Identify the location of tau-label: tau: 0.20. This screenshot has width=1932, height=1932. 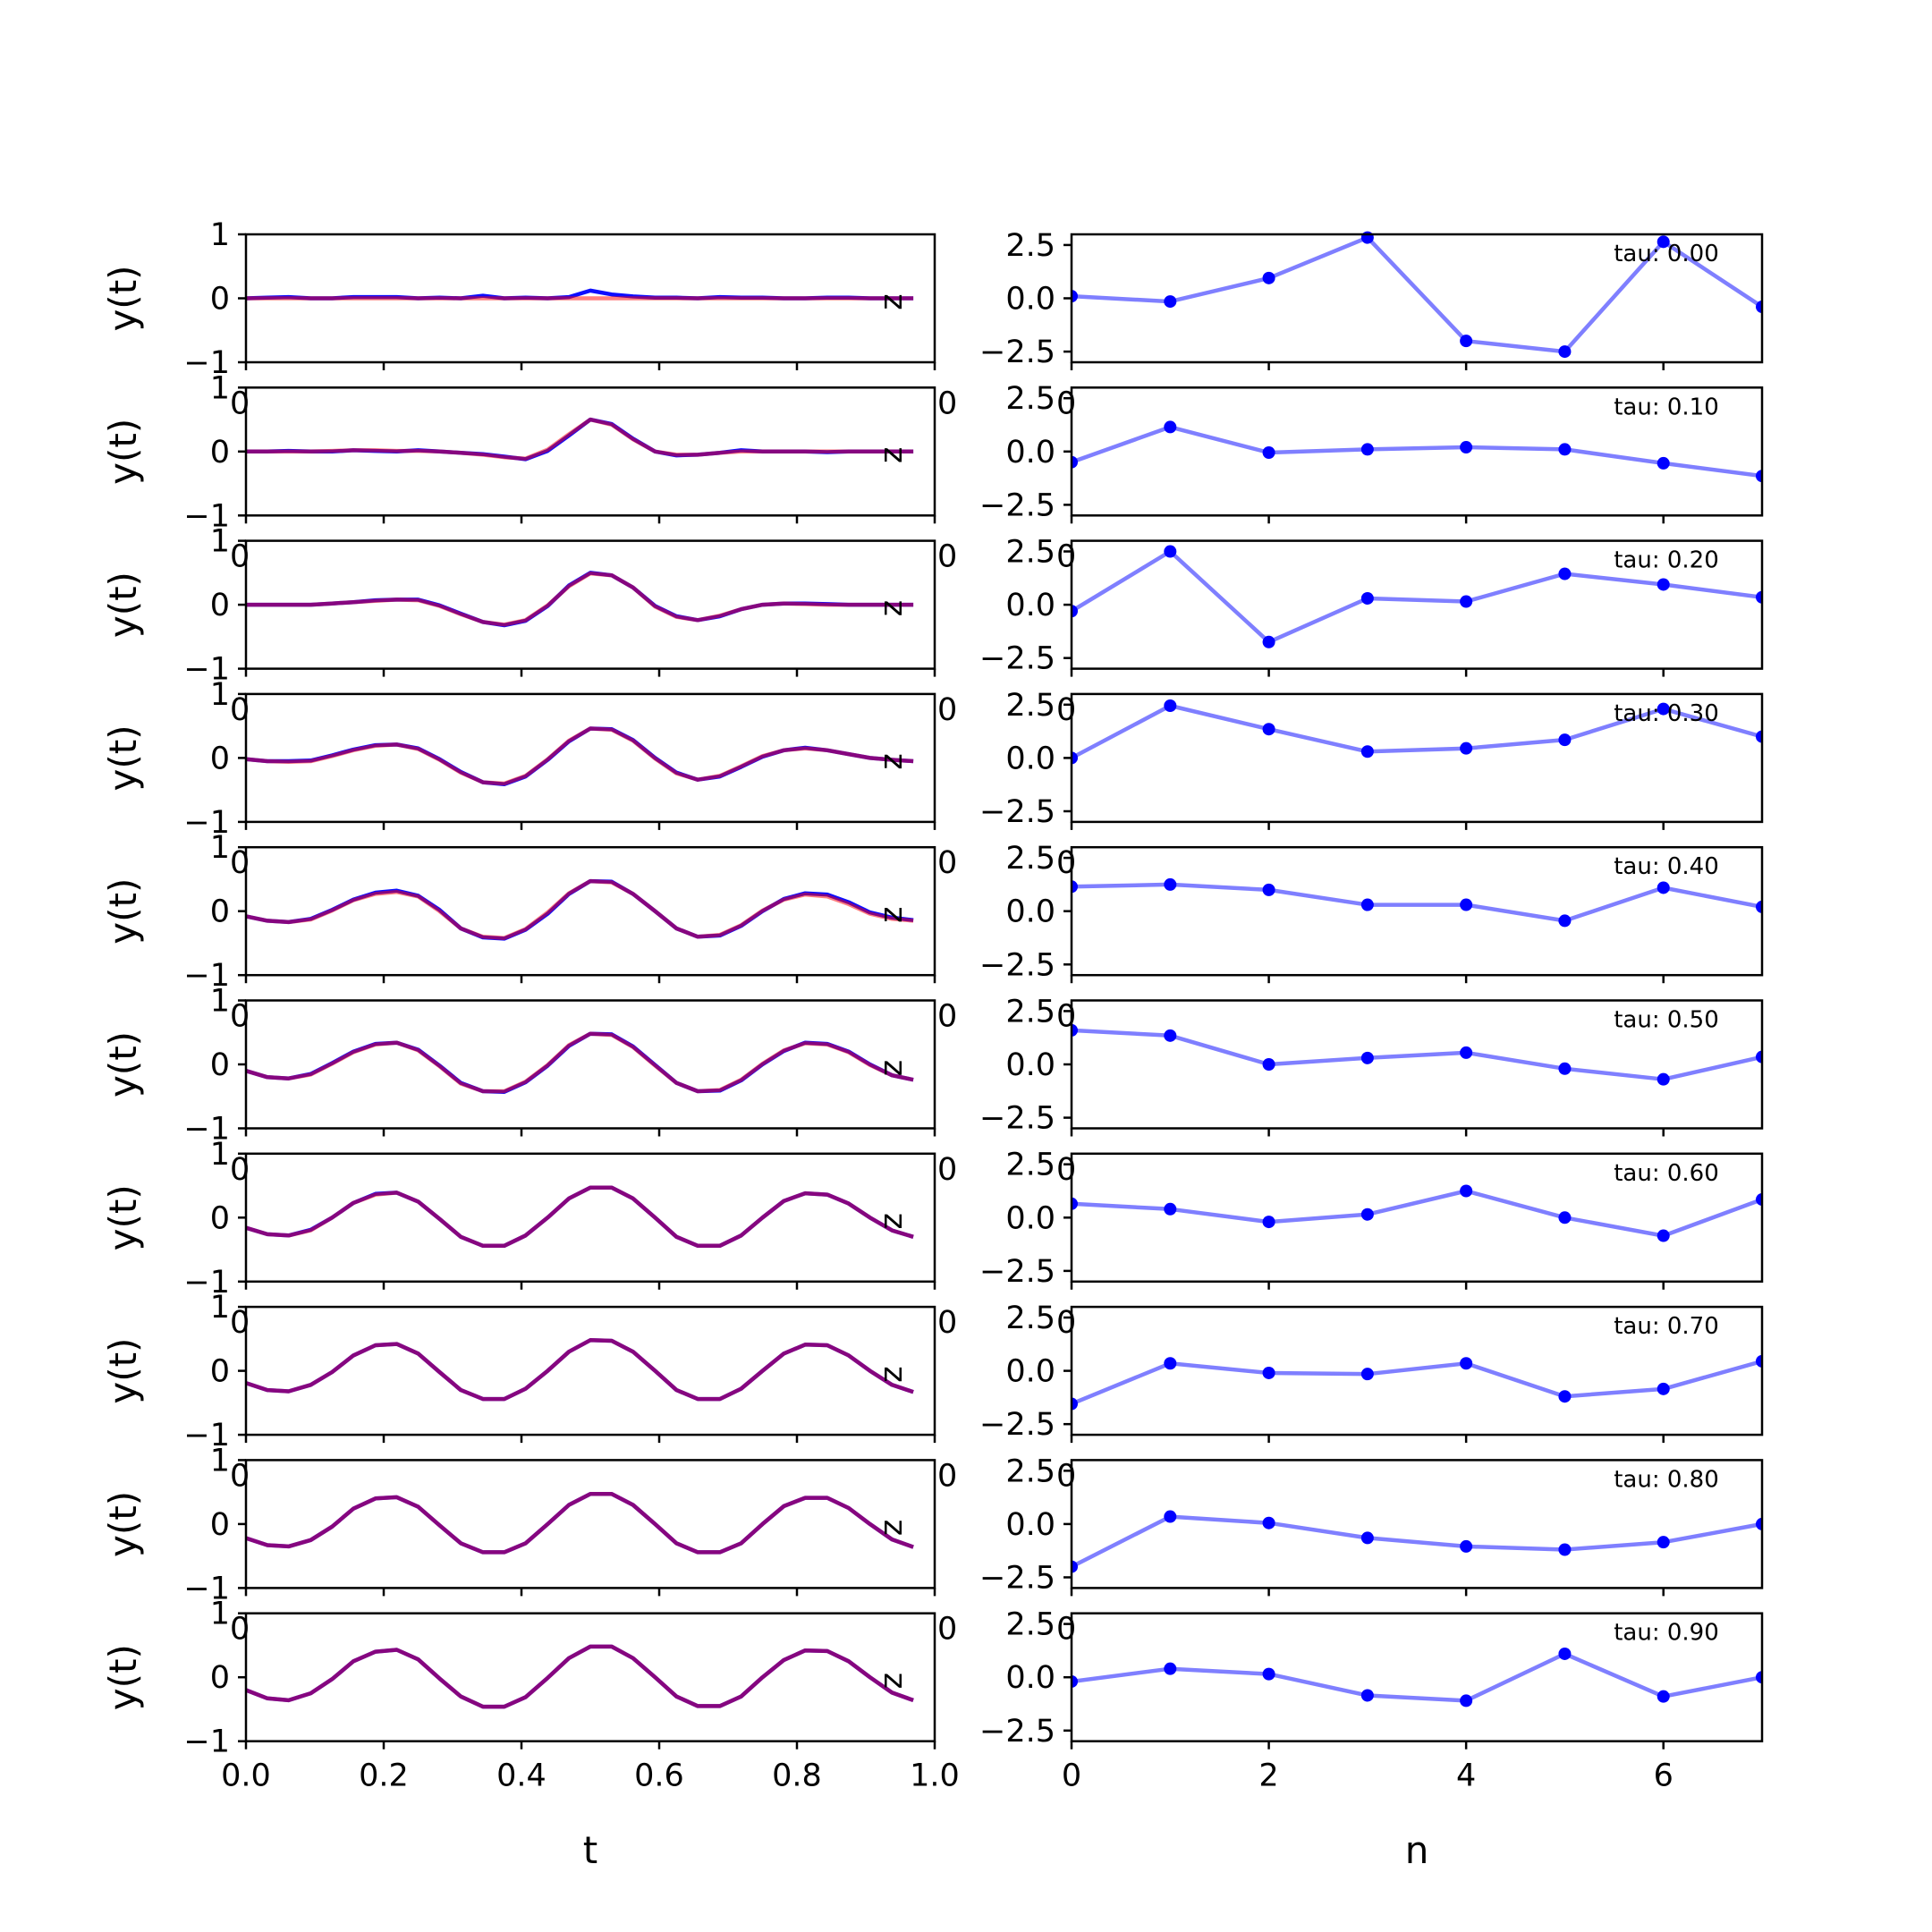
(1666, 560).